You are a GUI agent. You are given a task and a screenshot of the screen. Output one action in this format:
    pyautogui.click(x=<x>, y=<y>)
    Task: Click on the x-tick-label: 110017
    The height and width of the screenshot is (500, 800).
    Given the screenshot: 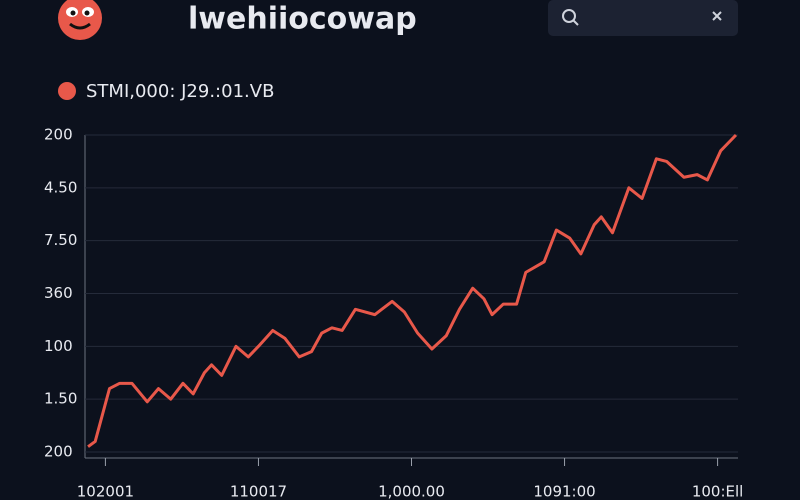 What is the action you would take?
    pyautogui.click(x=258, y=491)
    